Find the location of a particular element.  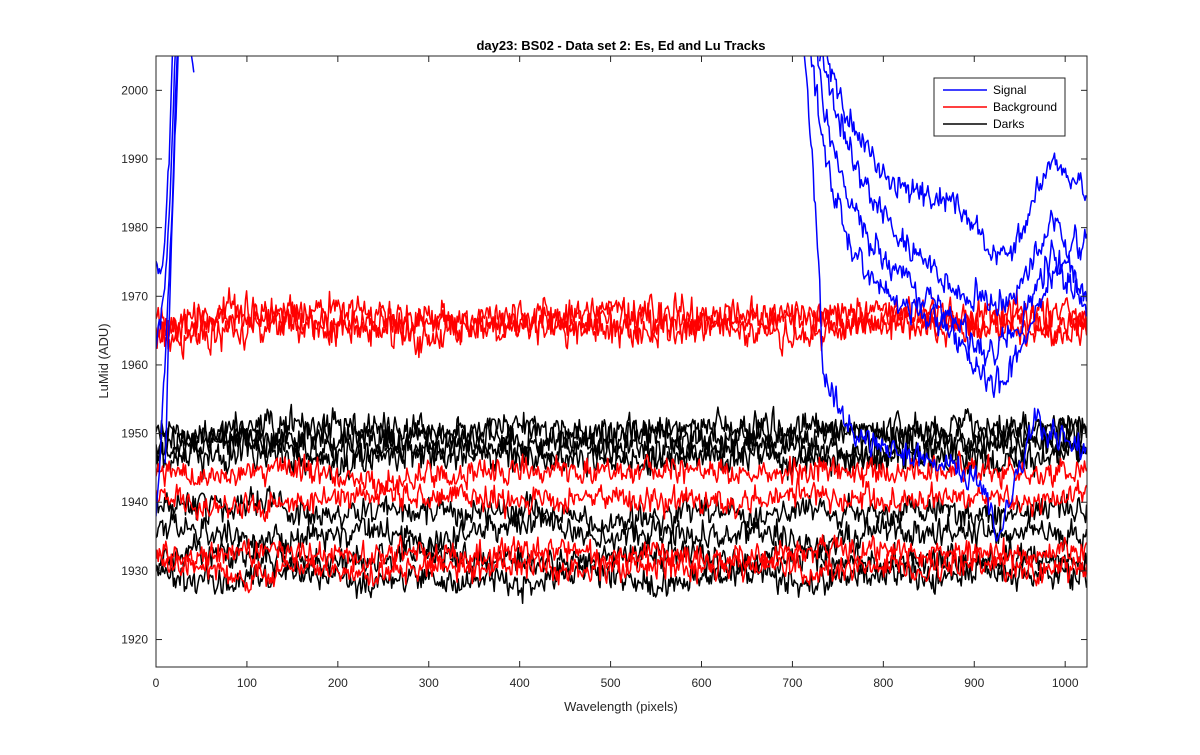

x-tick-label: 400 is located at coordinates (520, 683).